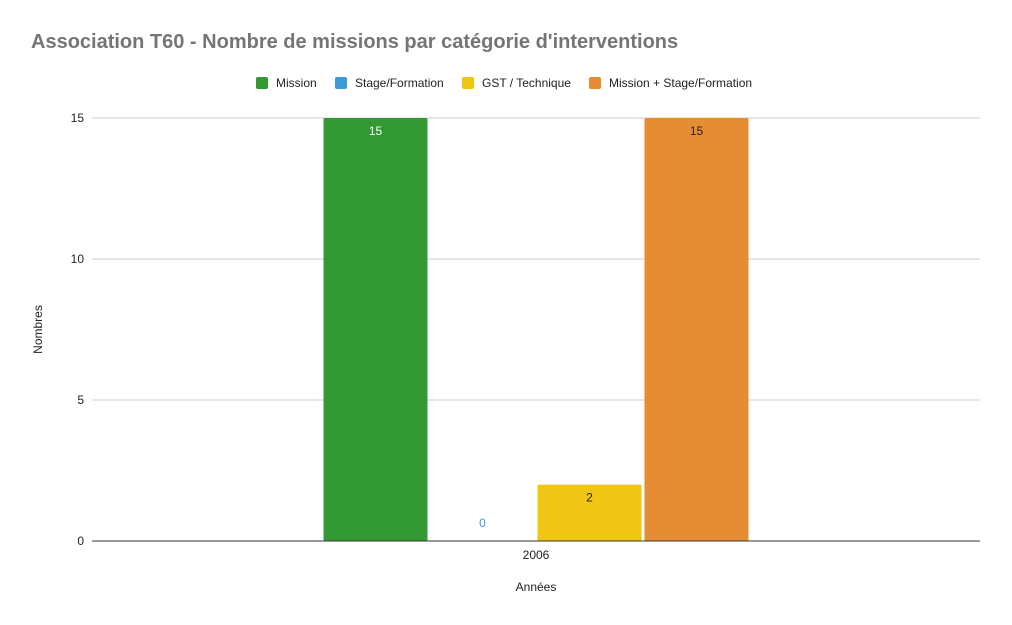 This screenshot has width=1012, height=625. Describe the element at coordinates (262, 83) in the screenshot. I see `legend-swatch-mission` at that location.